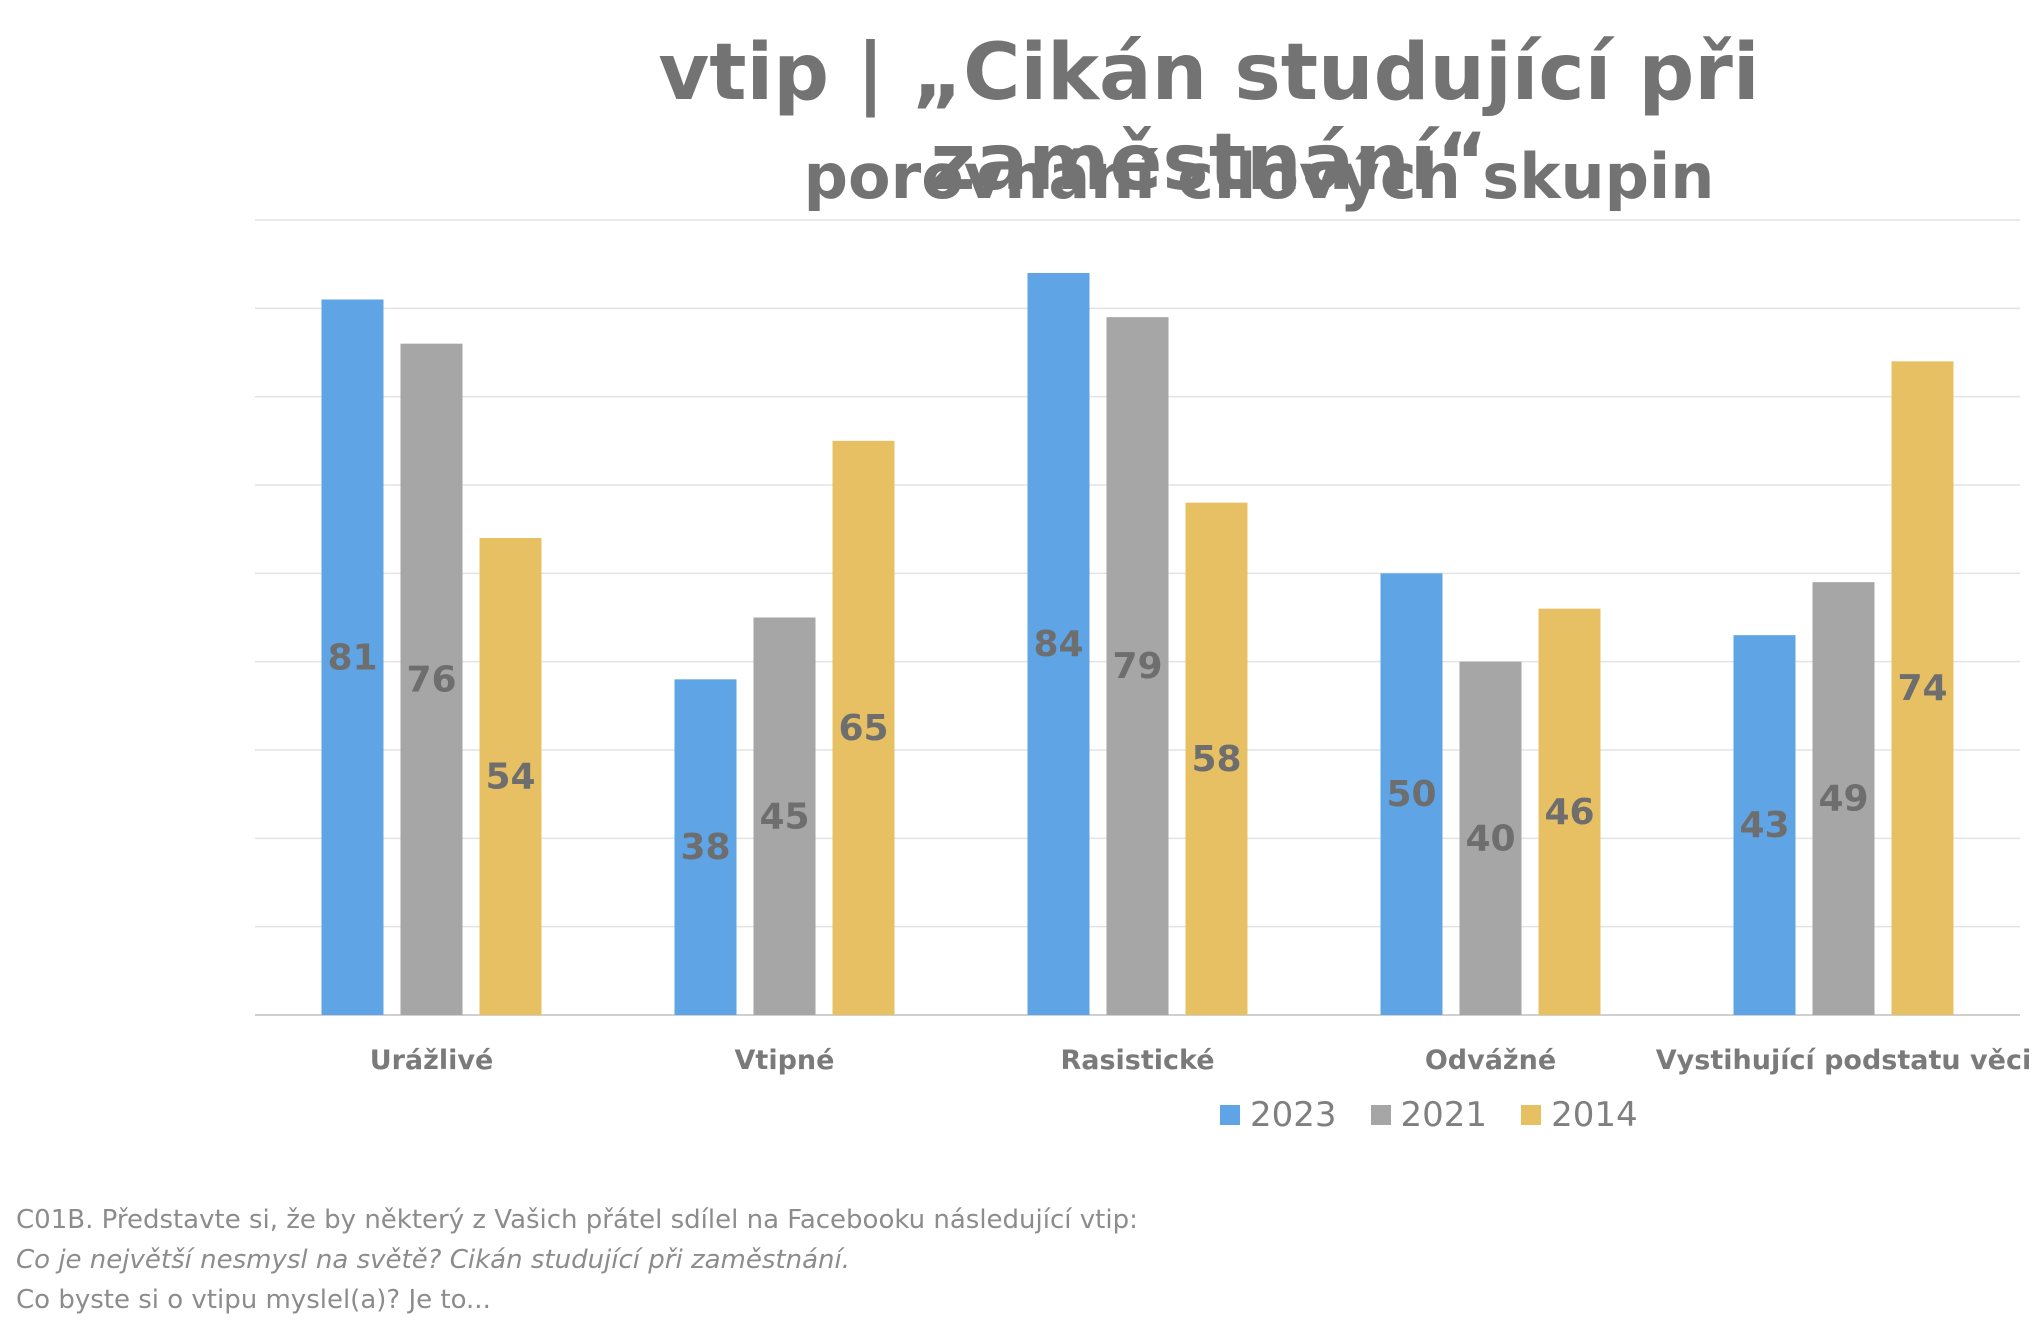 The width and height of the screenshot is (2038, 1330). I want to click on legend-item-2014: 2014, so click(1579, 1115).